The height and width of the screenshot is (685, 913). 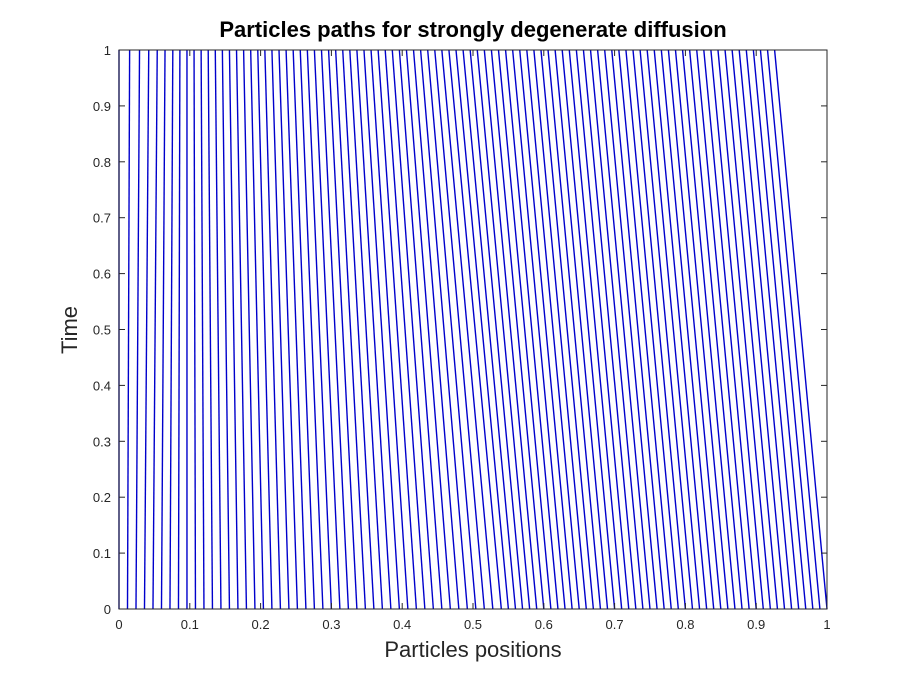 I want to click on y-tick-label-3: 0.3, so click(x=102, y=441).